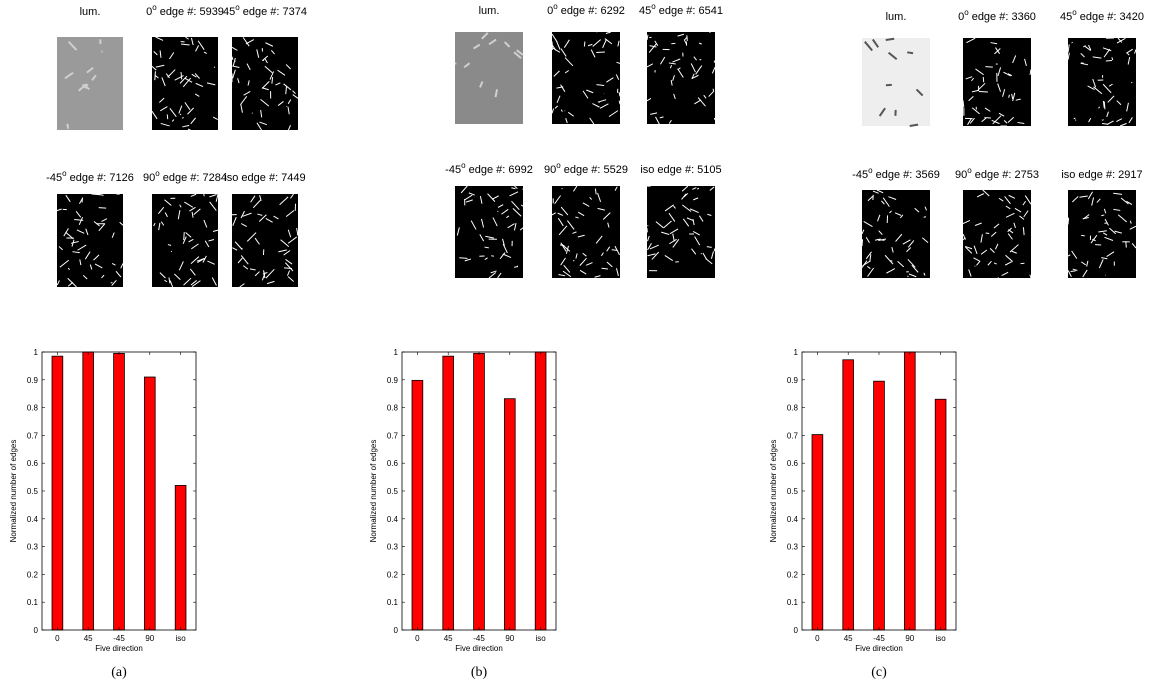  I want to click on luminance-image, so click(489, 78).